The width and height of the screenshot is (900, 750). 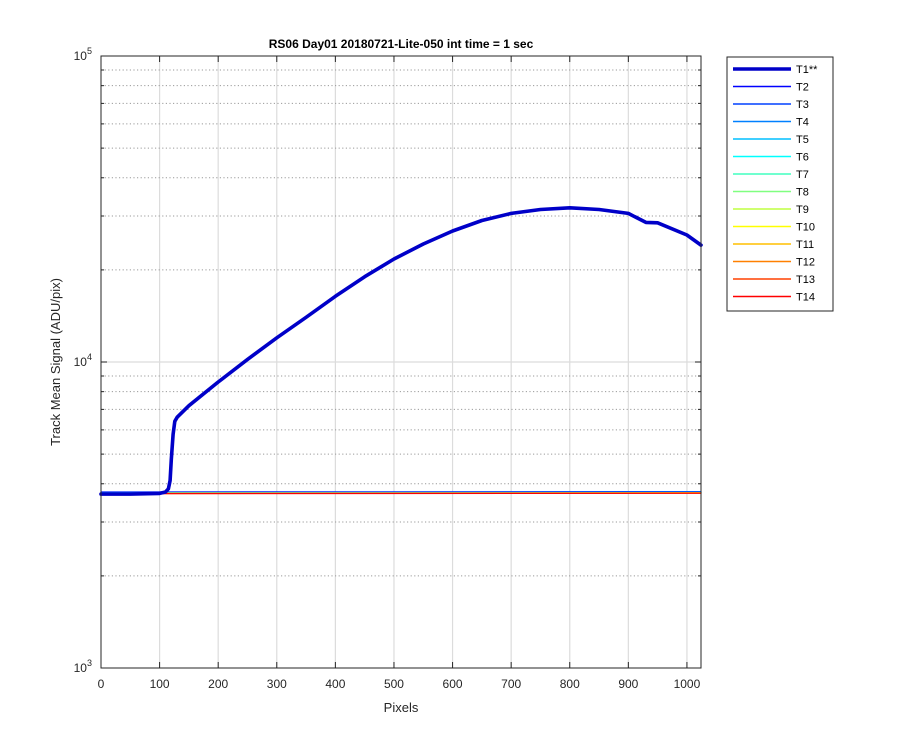 I want to click on x-tick-label: 400, so click(x=335, y=684).